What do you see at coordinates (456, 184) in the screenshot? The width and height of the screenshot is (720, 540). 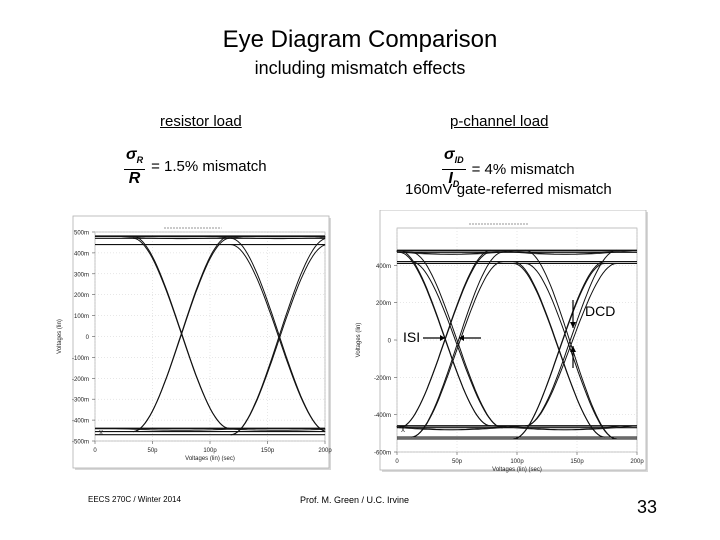 I see `formula-den-sub: D` at bounding box center [456, 184].